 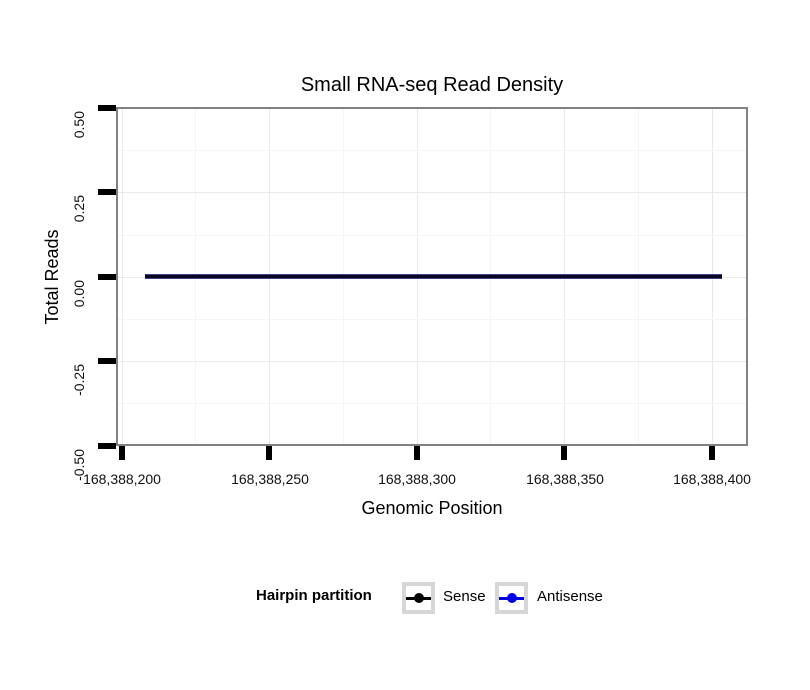 What do you see at coordinates (122, 276) in the screenshot?
I see `gridline-major-v` at bounding box center [122, 276].